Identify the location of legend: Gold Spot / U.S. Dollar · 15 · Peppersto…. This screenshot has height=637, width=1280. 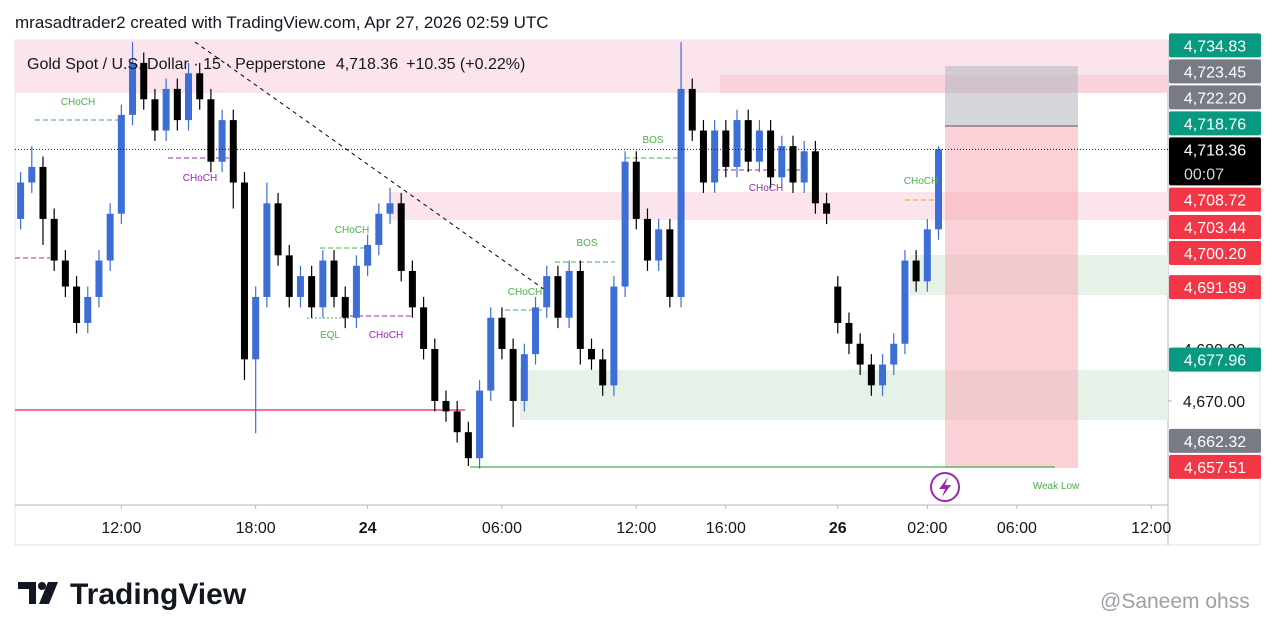
(276, 64).